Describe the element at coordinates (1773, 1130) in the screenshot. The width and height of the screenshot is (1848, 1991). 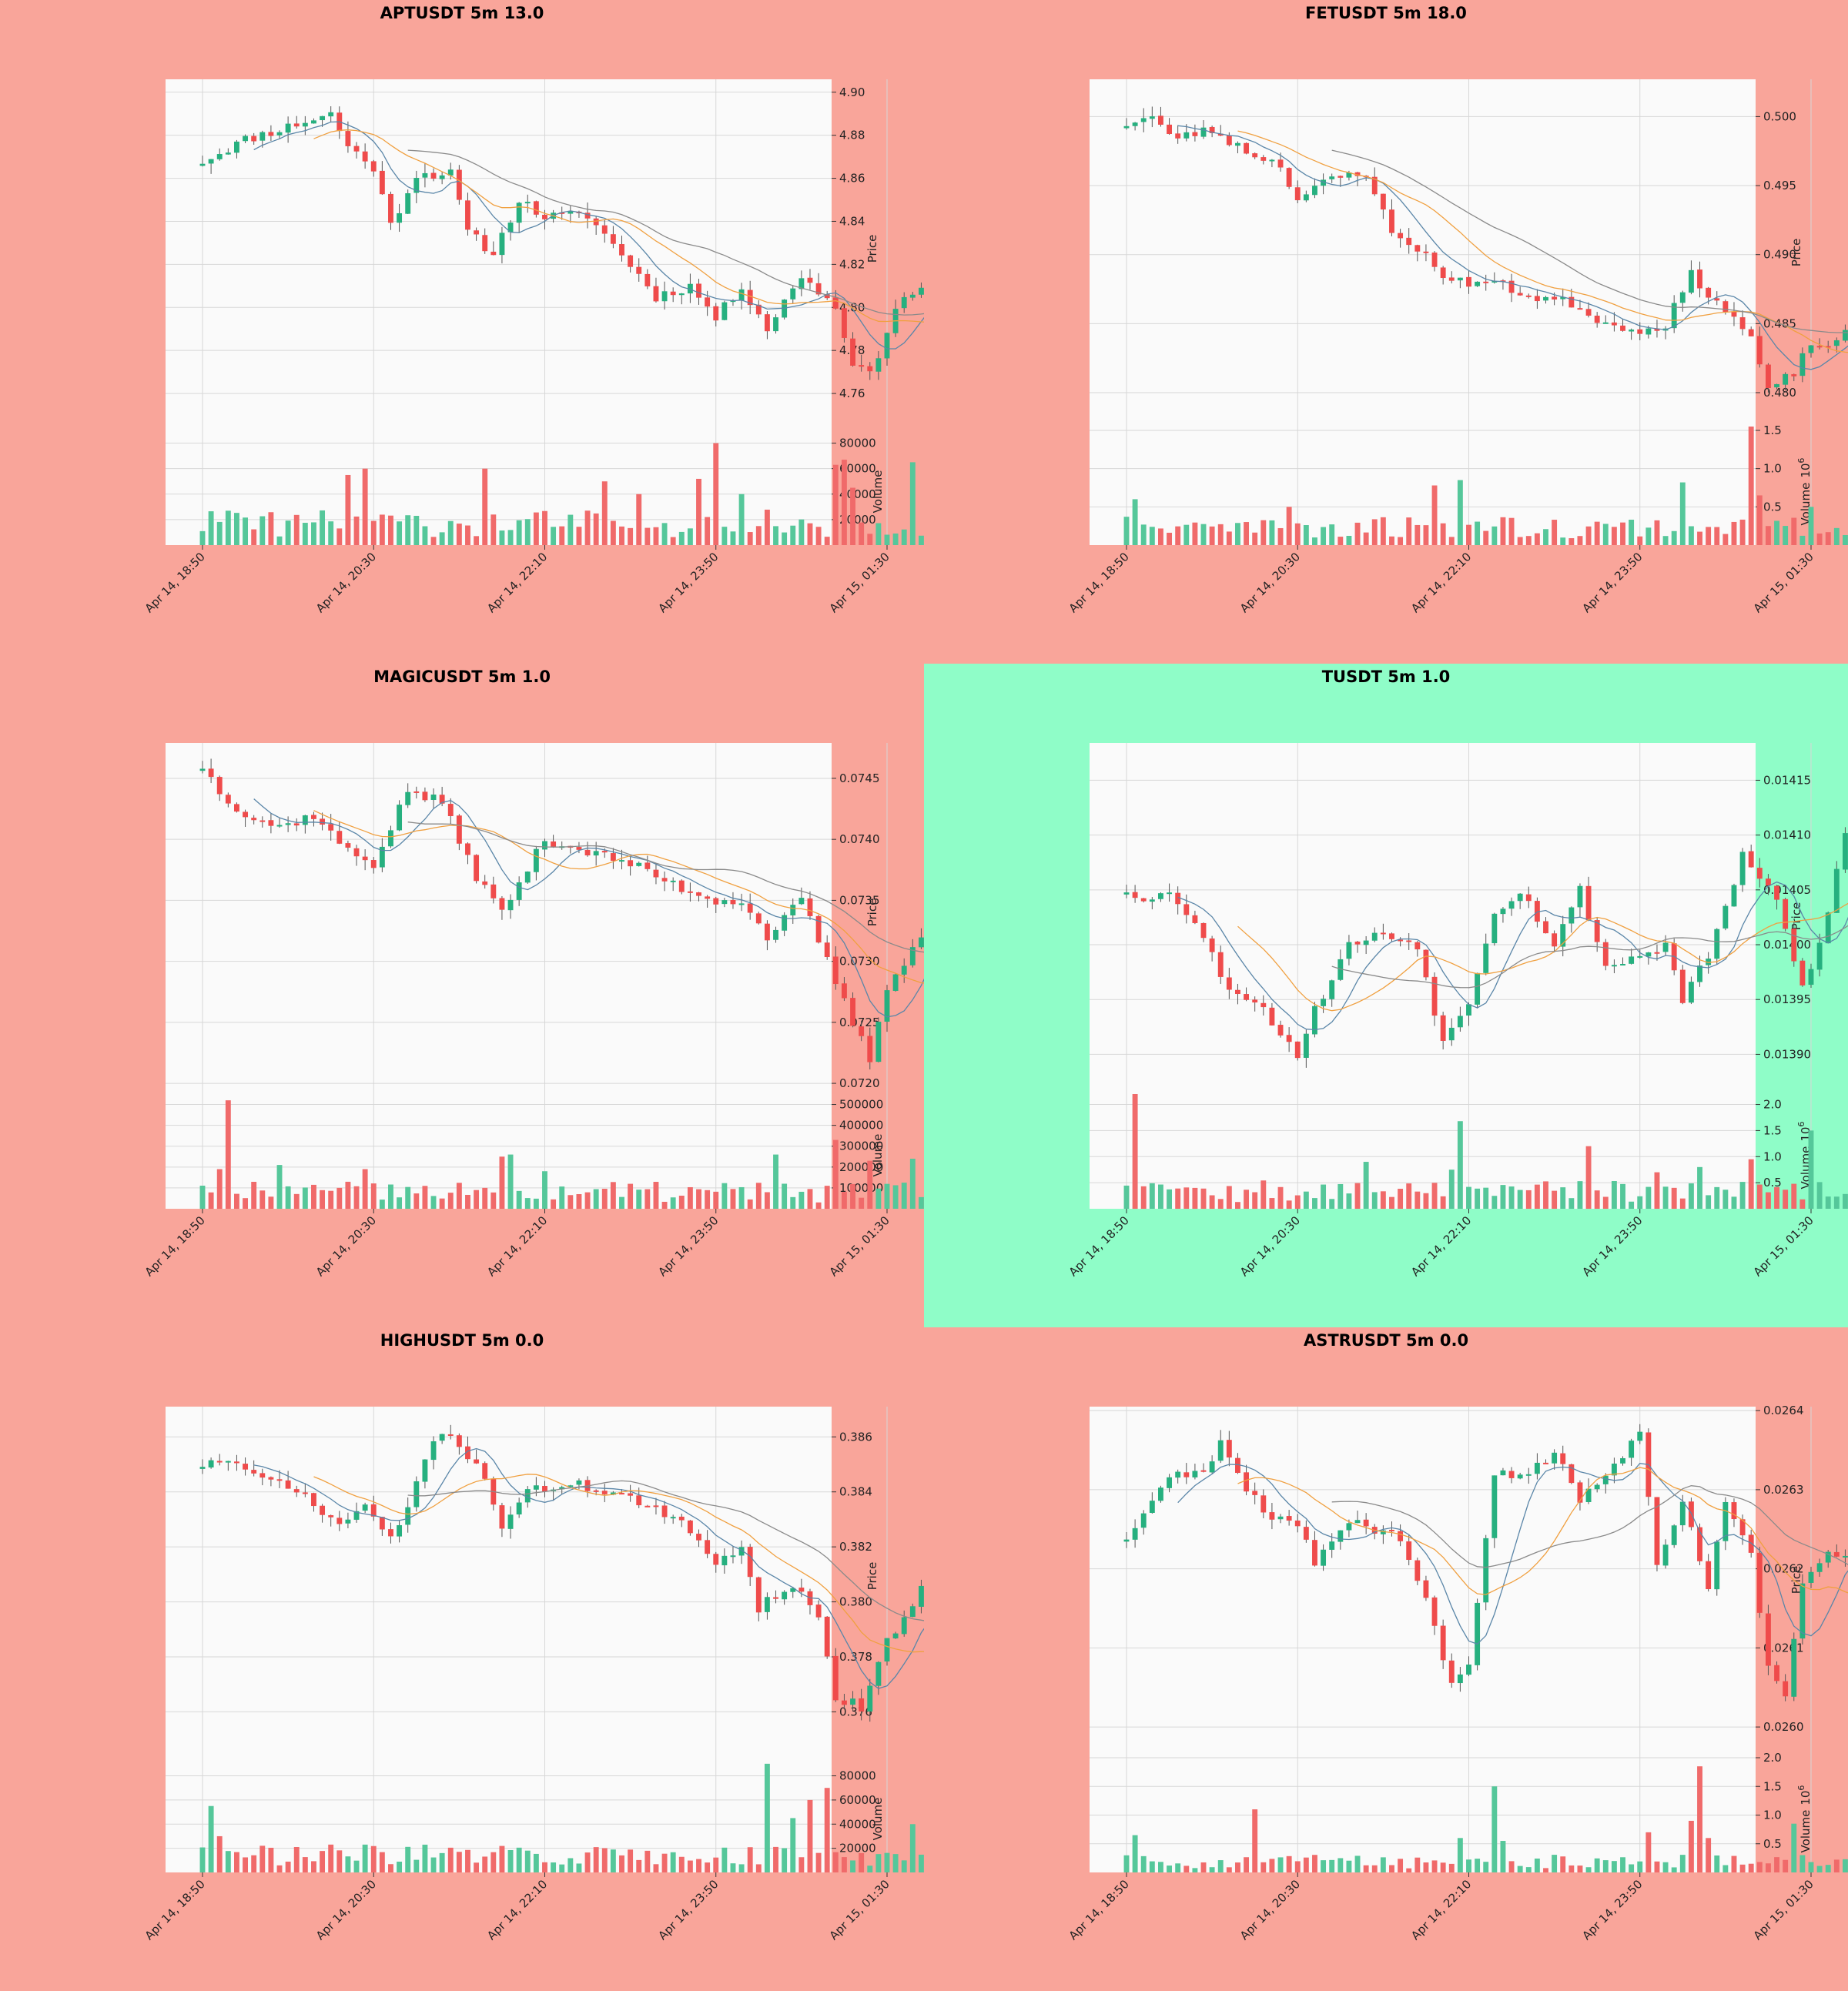
I see `volume-tick-label: 1.5` at that location.